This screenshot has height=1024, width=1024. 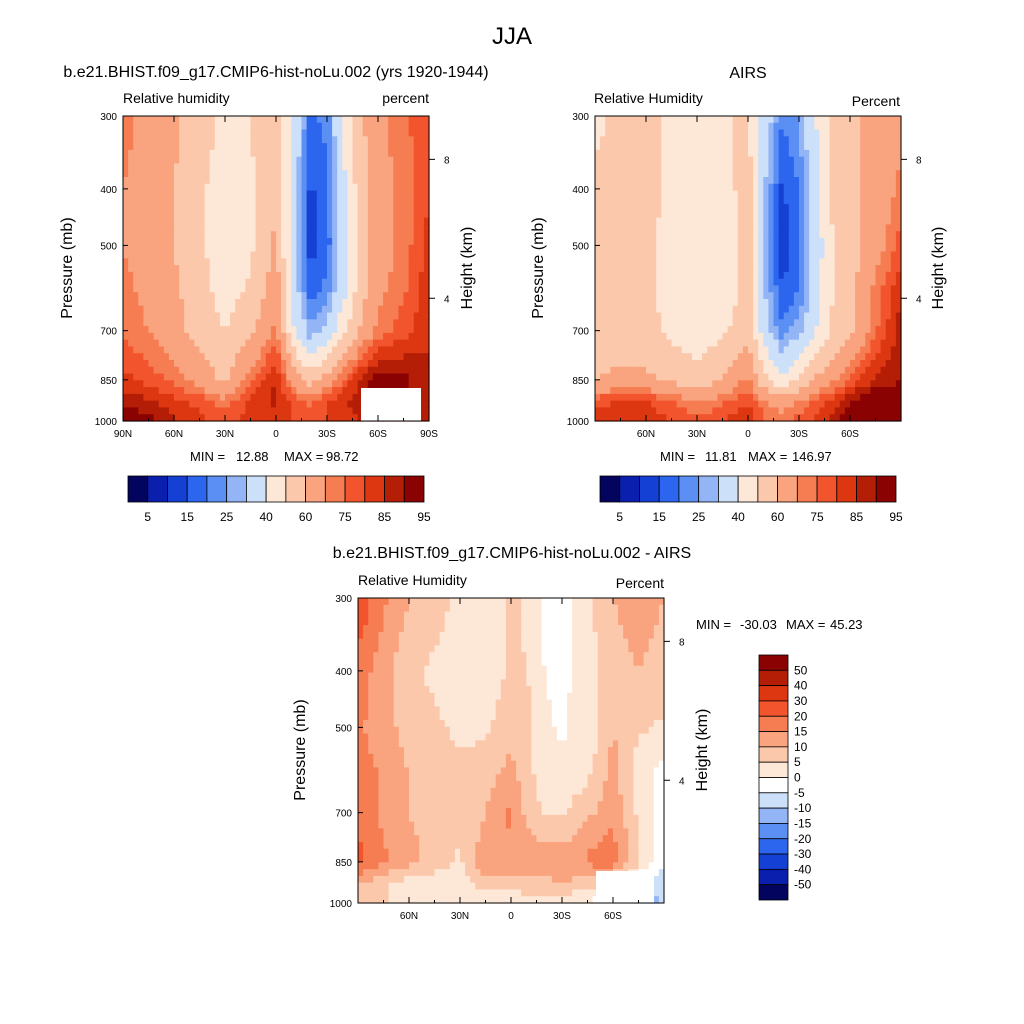 What do you see at coordinates (138, 489) in the screenshot?
I see `colorbar-swatch` at bounding box center [138, 489].